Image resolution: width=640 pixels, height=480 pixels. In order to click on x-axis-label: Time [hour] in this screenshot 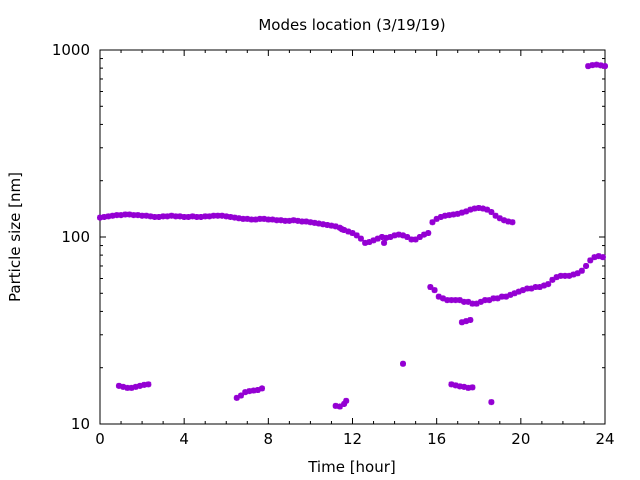, I will do `click(351, 467)`.